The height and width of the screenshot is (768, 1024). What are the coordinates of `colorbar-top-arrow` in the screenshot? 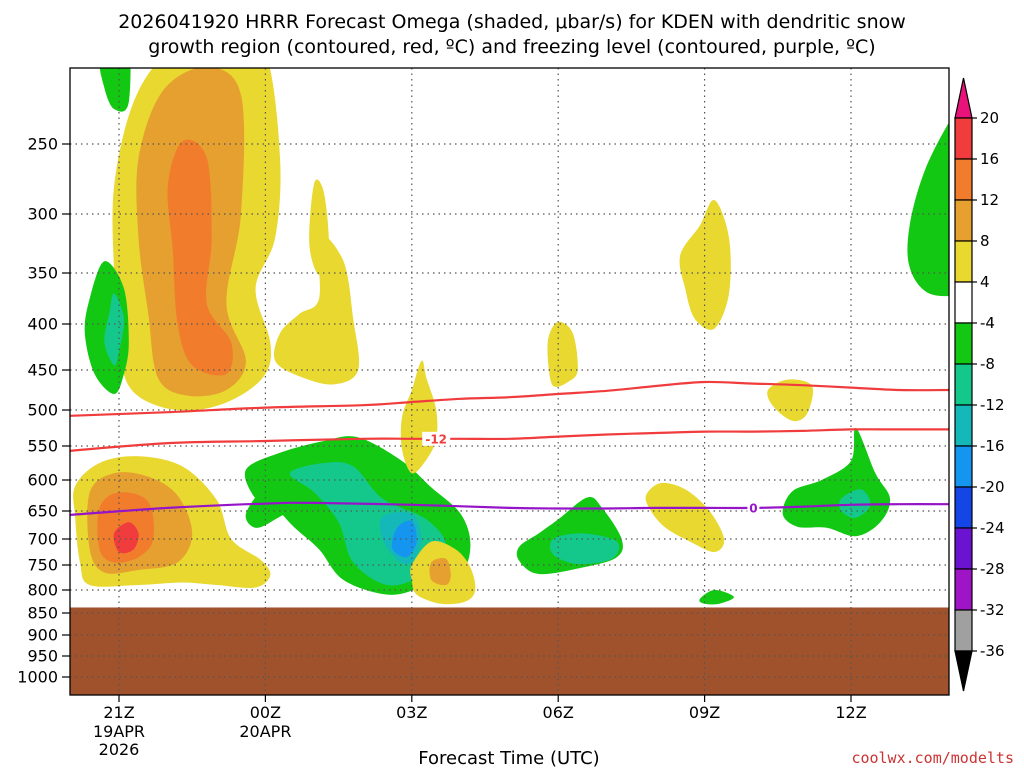 It's located at (963, 98).